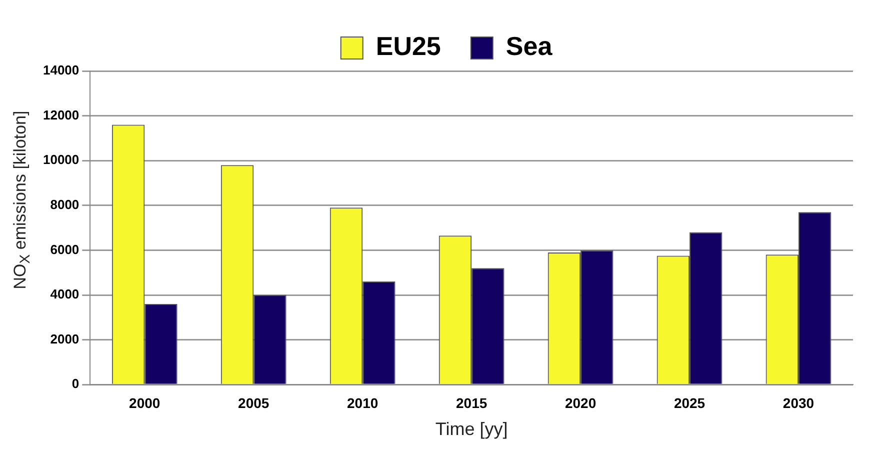 This screenshot has height=450, width=873. What do you see at coordinates (471, 429) in the screenshot?
I see `x-axis-title: Time [yy]` at bounding box center [471, 429].